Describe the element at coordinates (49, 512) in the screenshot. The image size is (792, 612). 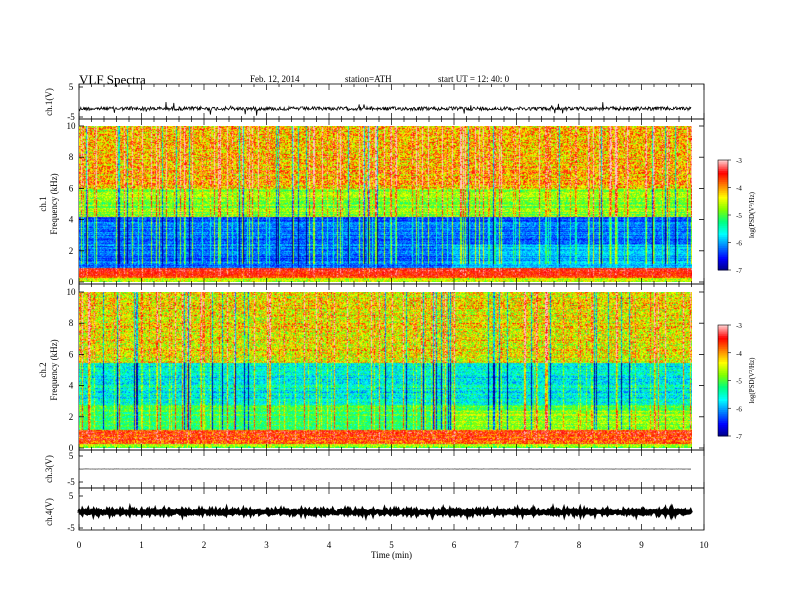
I see `channel-voltage-label: ch.4(V)` at that location.